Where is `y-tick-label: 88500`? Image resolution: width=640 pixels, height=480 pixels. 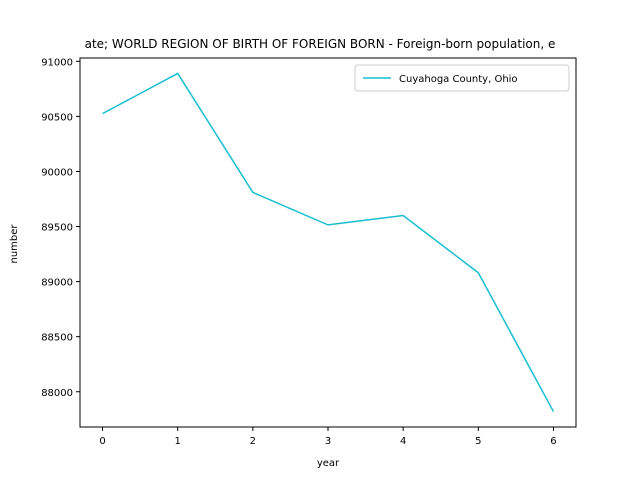
y-tick-label: 88500 is located at coordinates (57, 338).